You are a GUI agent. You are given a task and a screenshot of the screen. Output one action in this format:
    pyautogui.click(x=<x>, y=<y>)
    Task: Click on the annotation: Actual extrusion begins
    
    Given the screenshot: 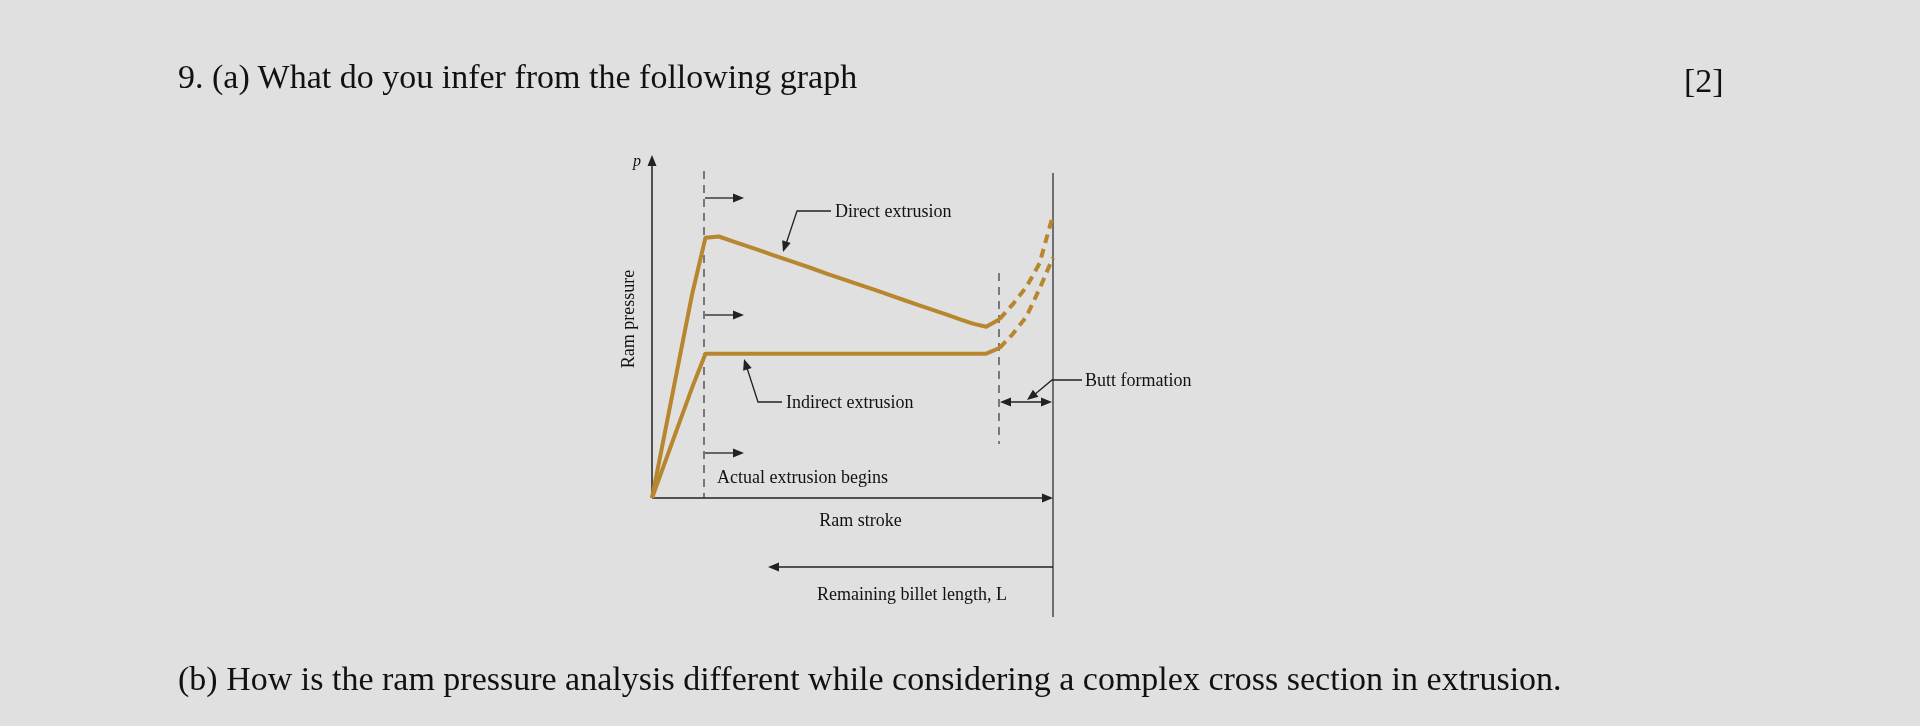 What is the action you would take?
    pyautogui.click(x=802, y=477)
    